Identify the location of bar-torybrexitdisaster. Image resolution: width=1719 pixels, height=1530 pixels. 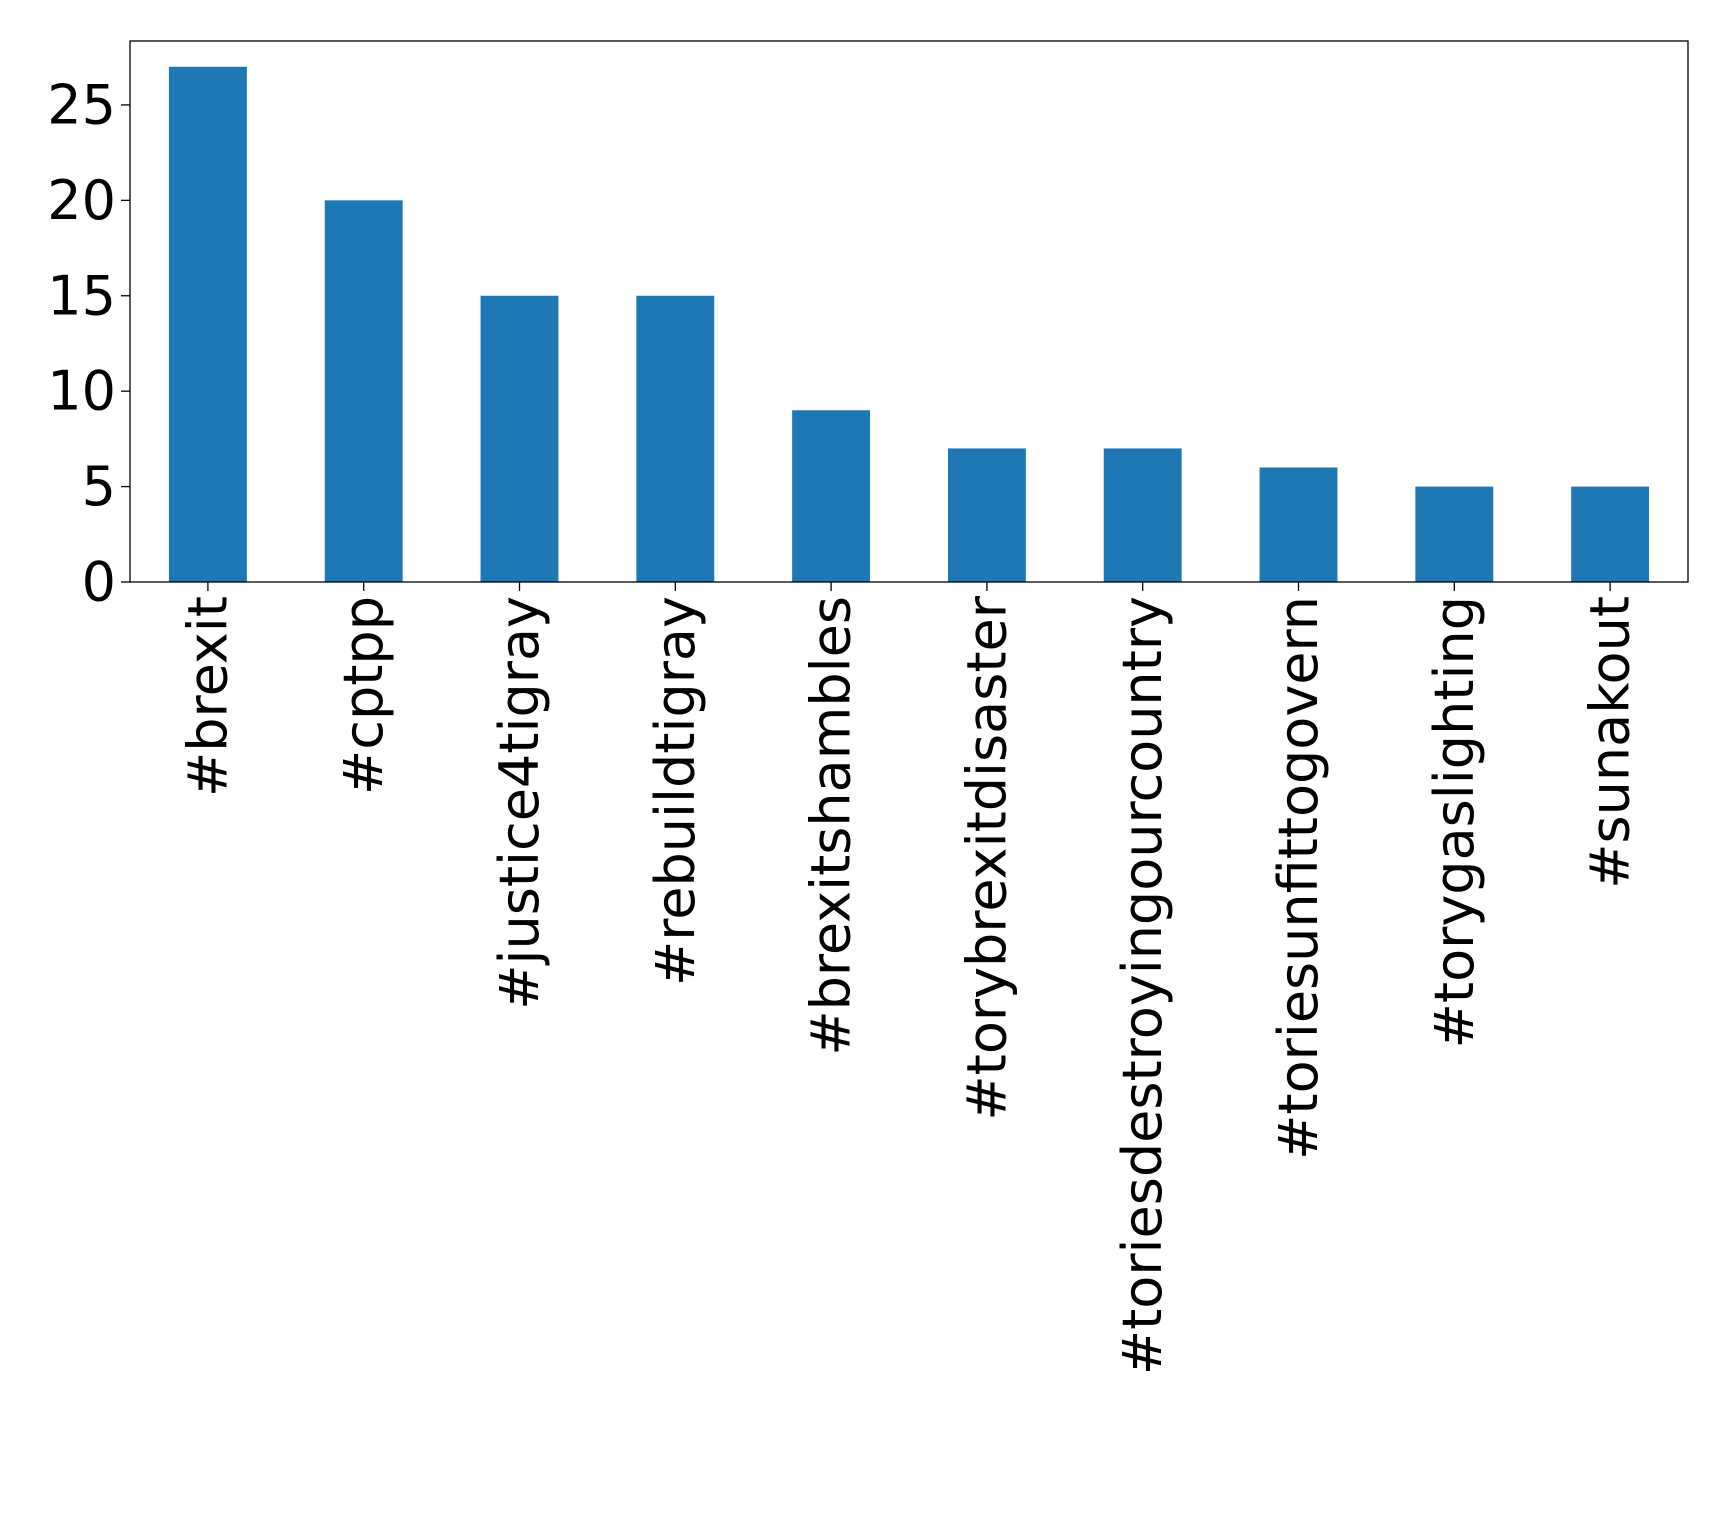
(986, 515).